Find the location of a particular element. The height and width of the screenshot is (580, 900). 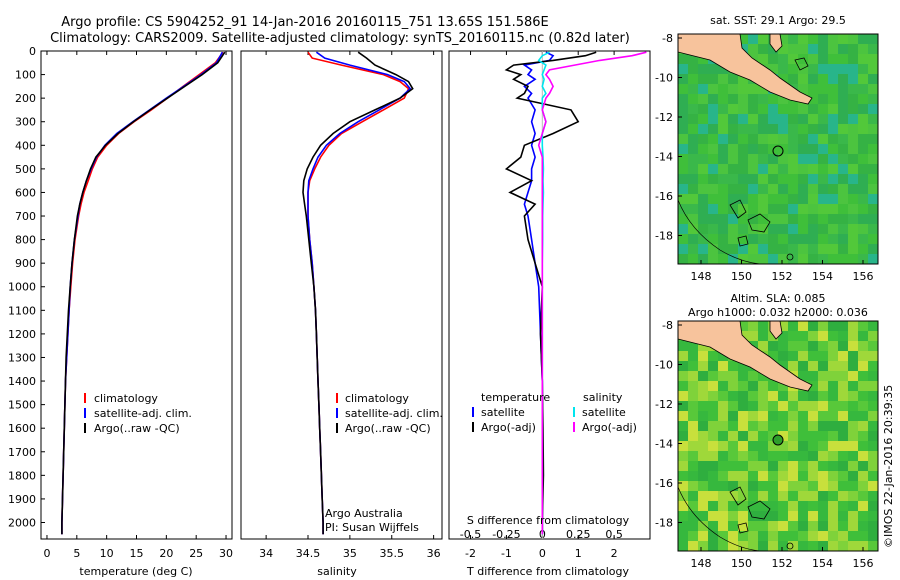

depth-tick-label: 400 is located at coordinates (25, 145).